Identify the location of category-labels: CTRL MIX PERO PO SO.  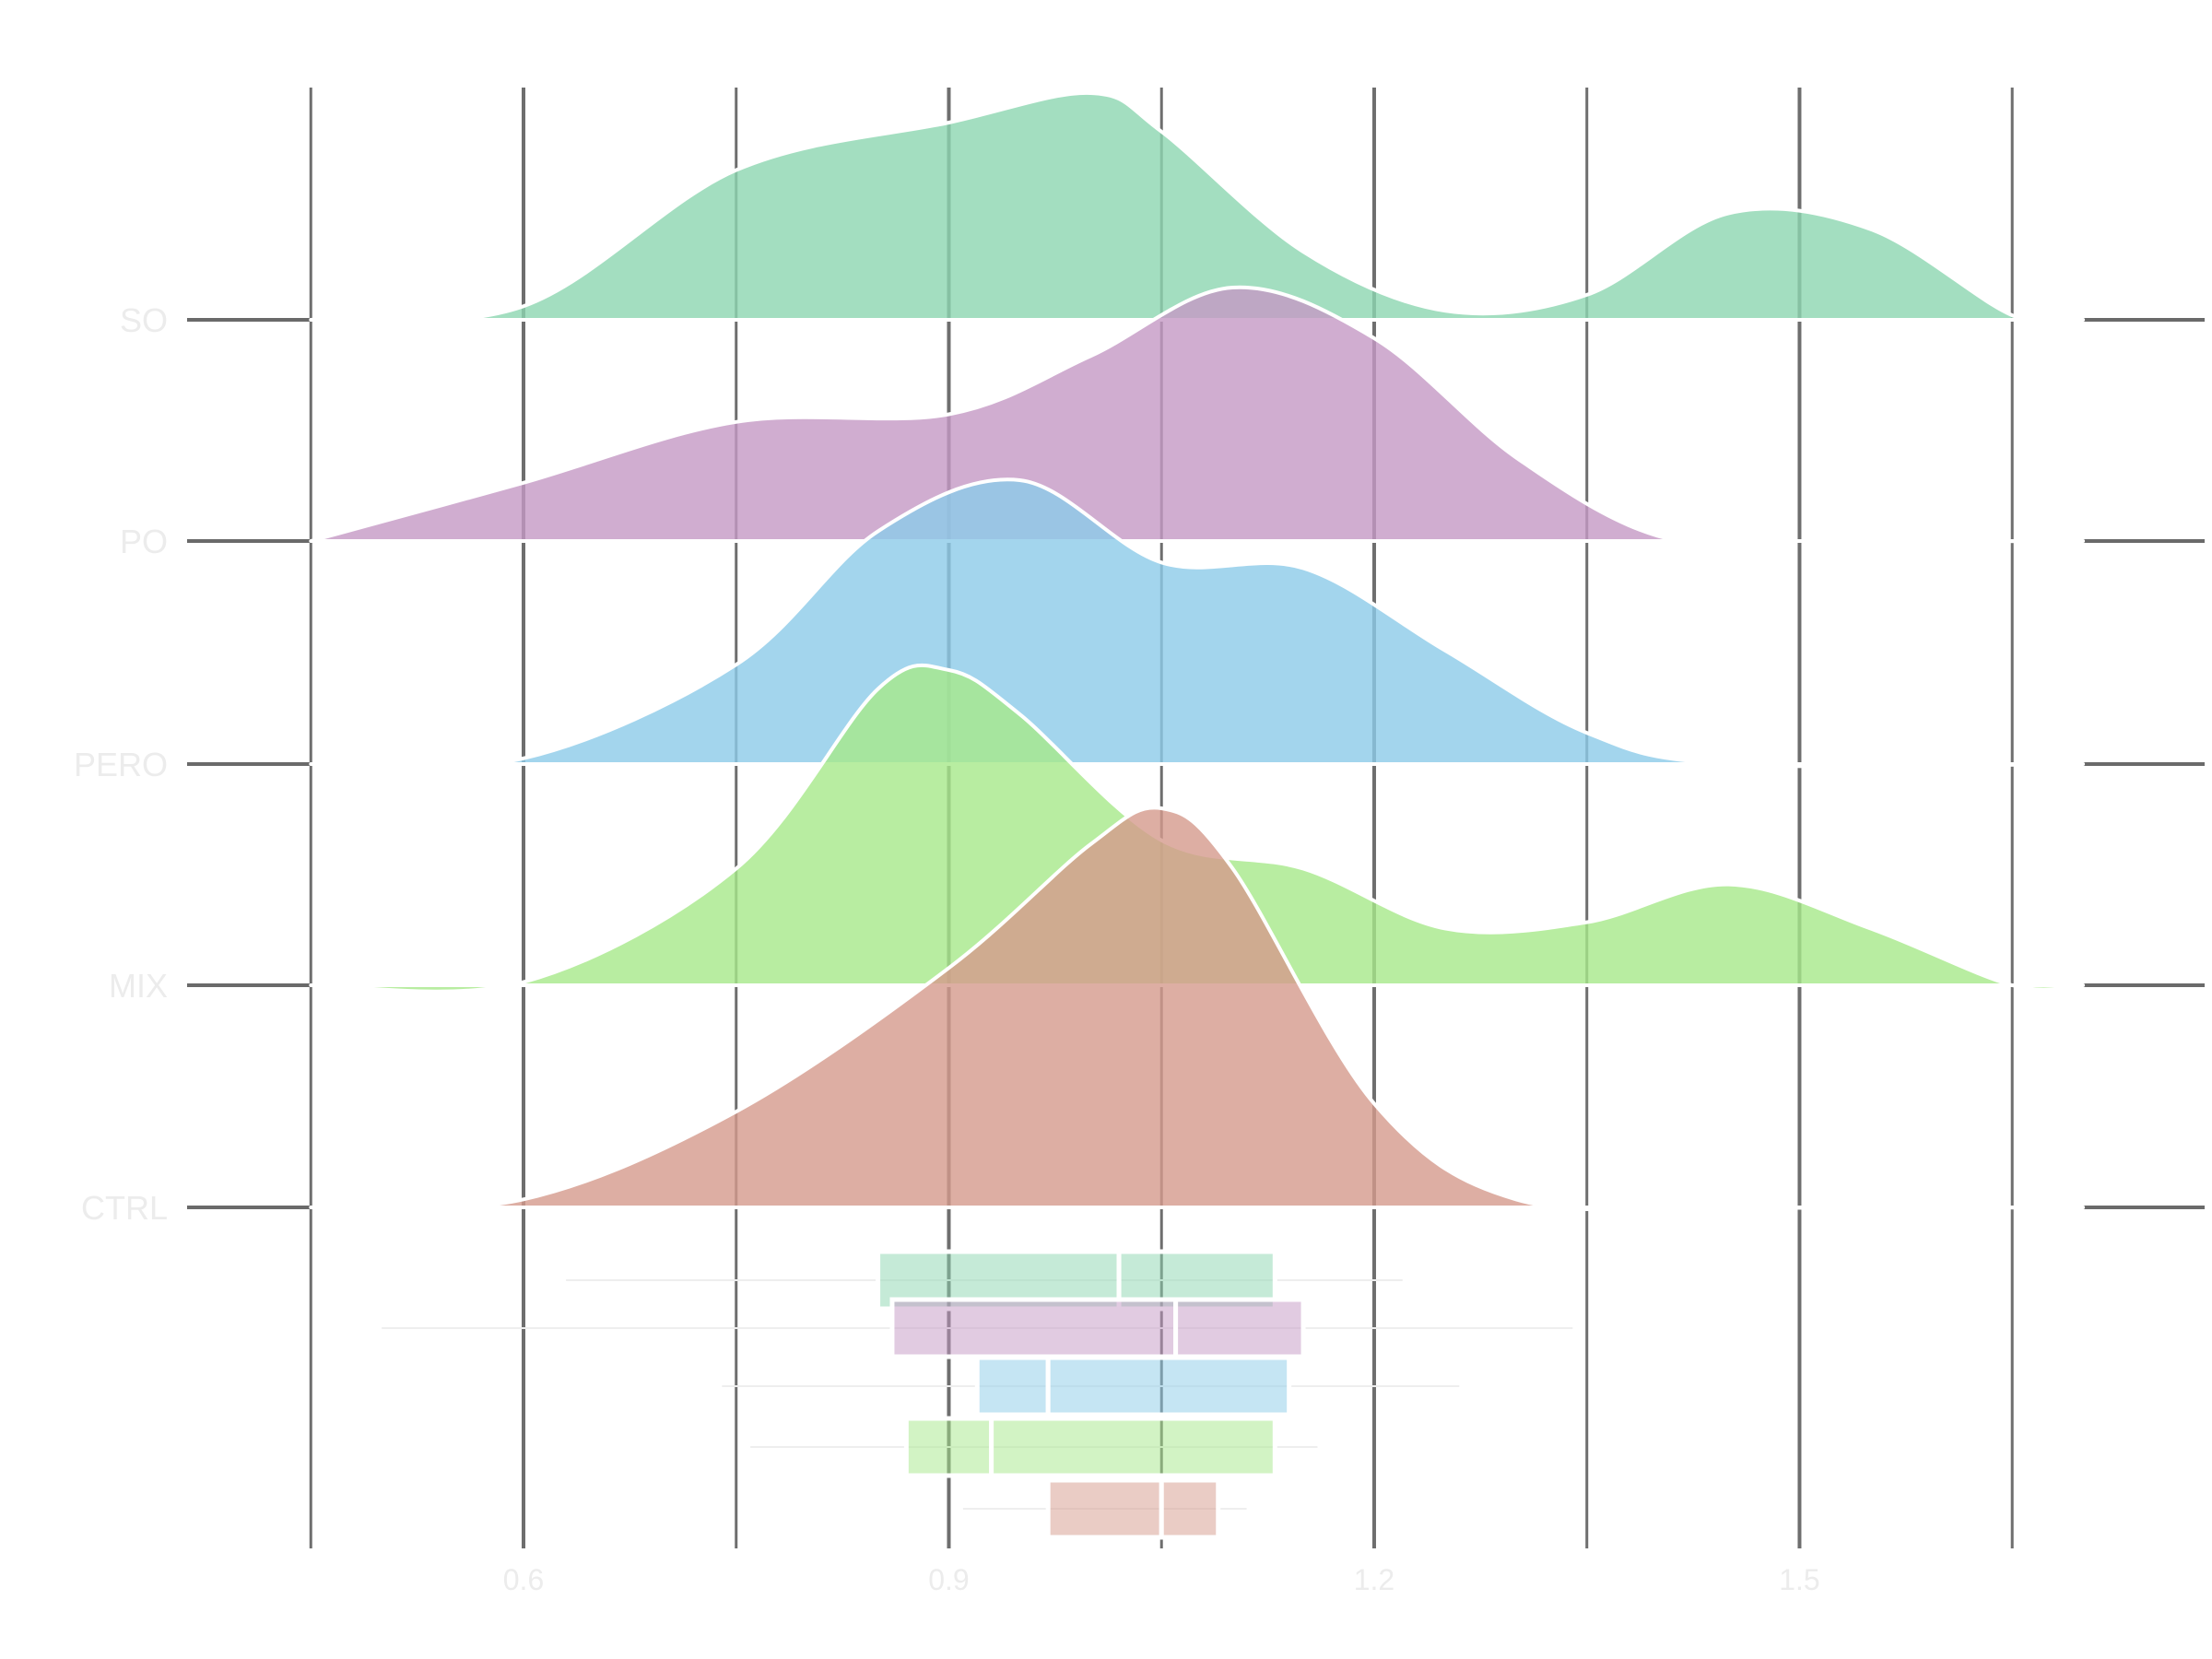
(121, 764).